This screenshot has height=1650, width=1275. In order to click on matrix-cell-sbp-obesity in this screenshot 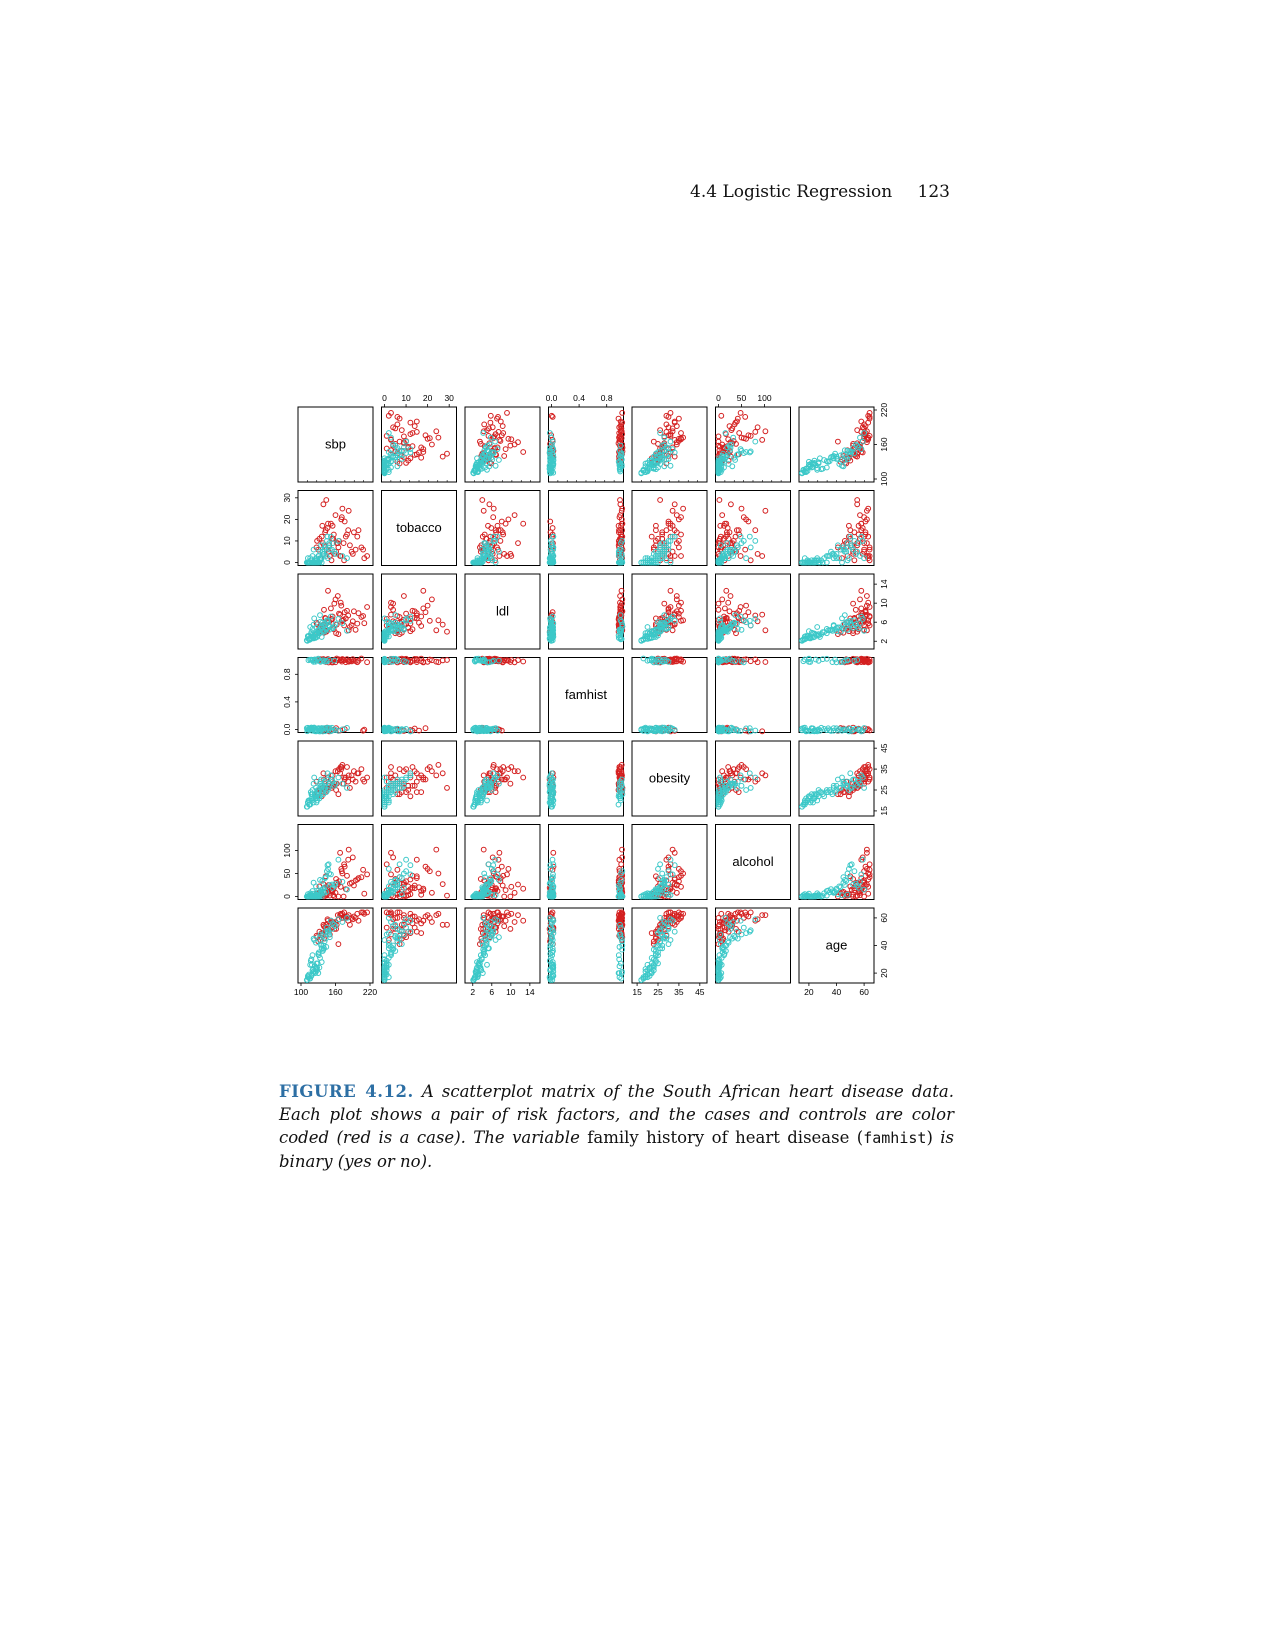, I will do `click(669, 444)`.